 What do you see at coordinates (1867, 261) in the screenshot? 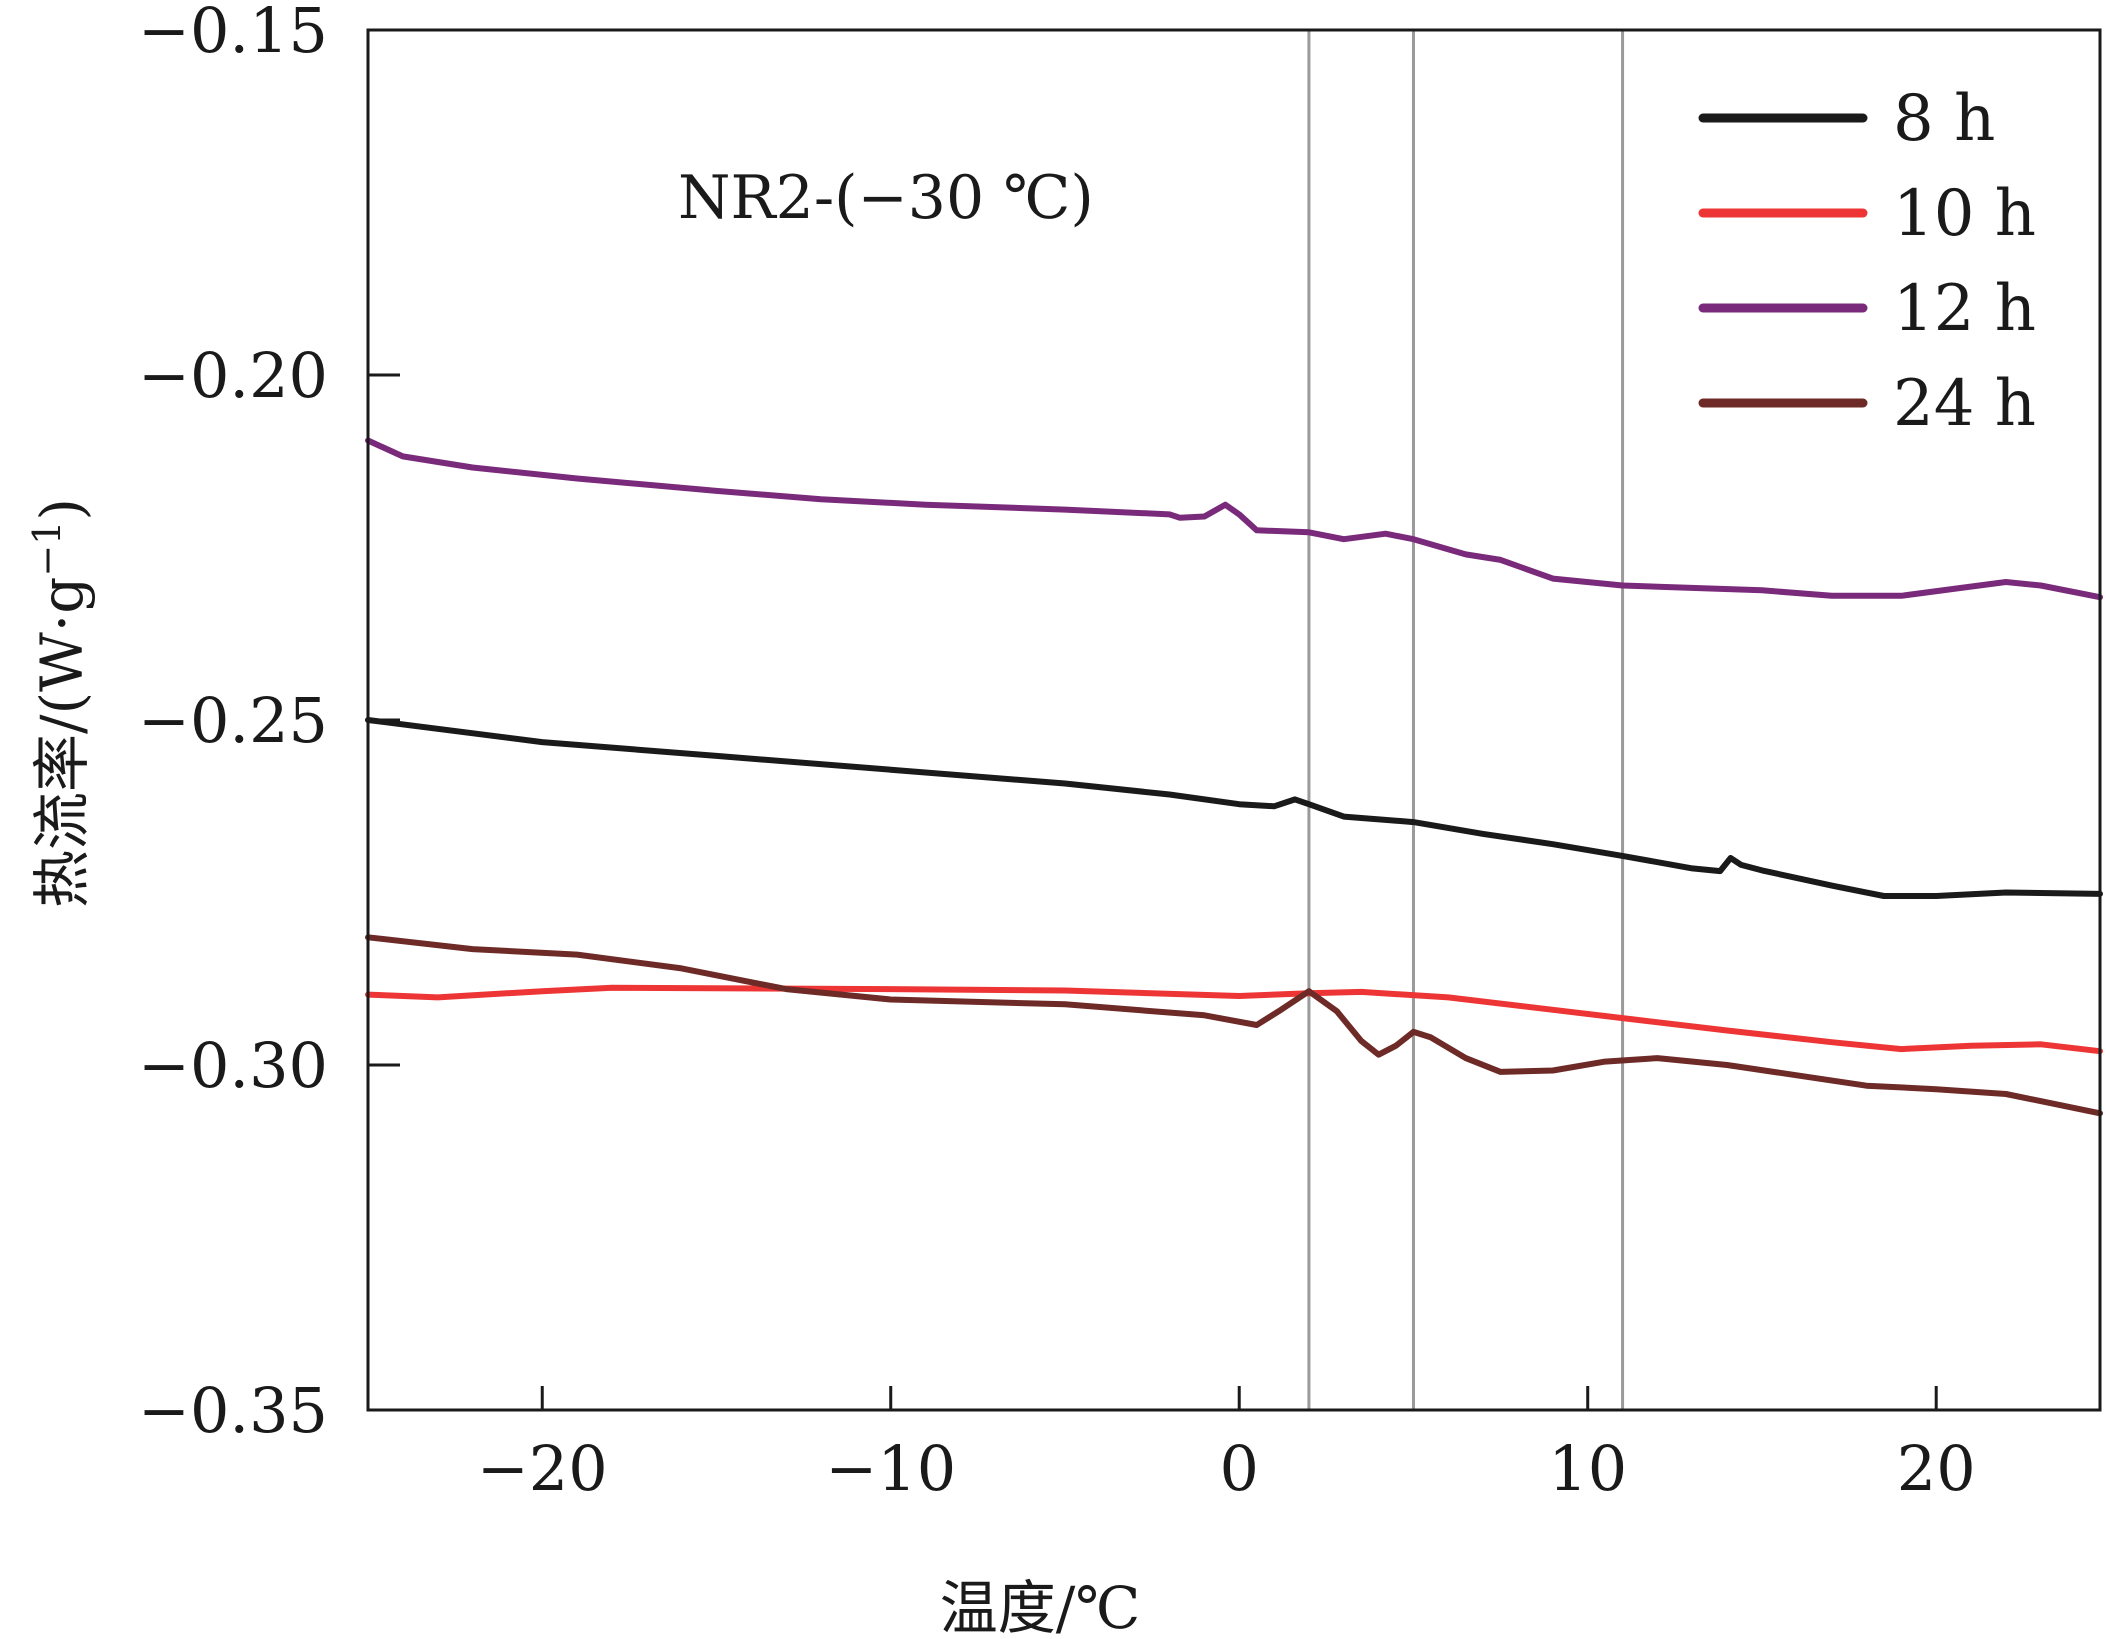
I see `legend: 8 h 10 h 12 h 24 h` at bounding box center [1867, 261].